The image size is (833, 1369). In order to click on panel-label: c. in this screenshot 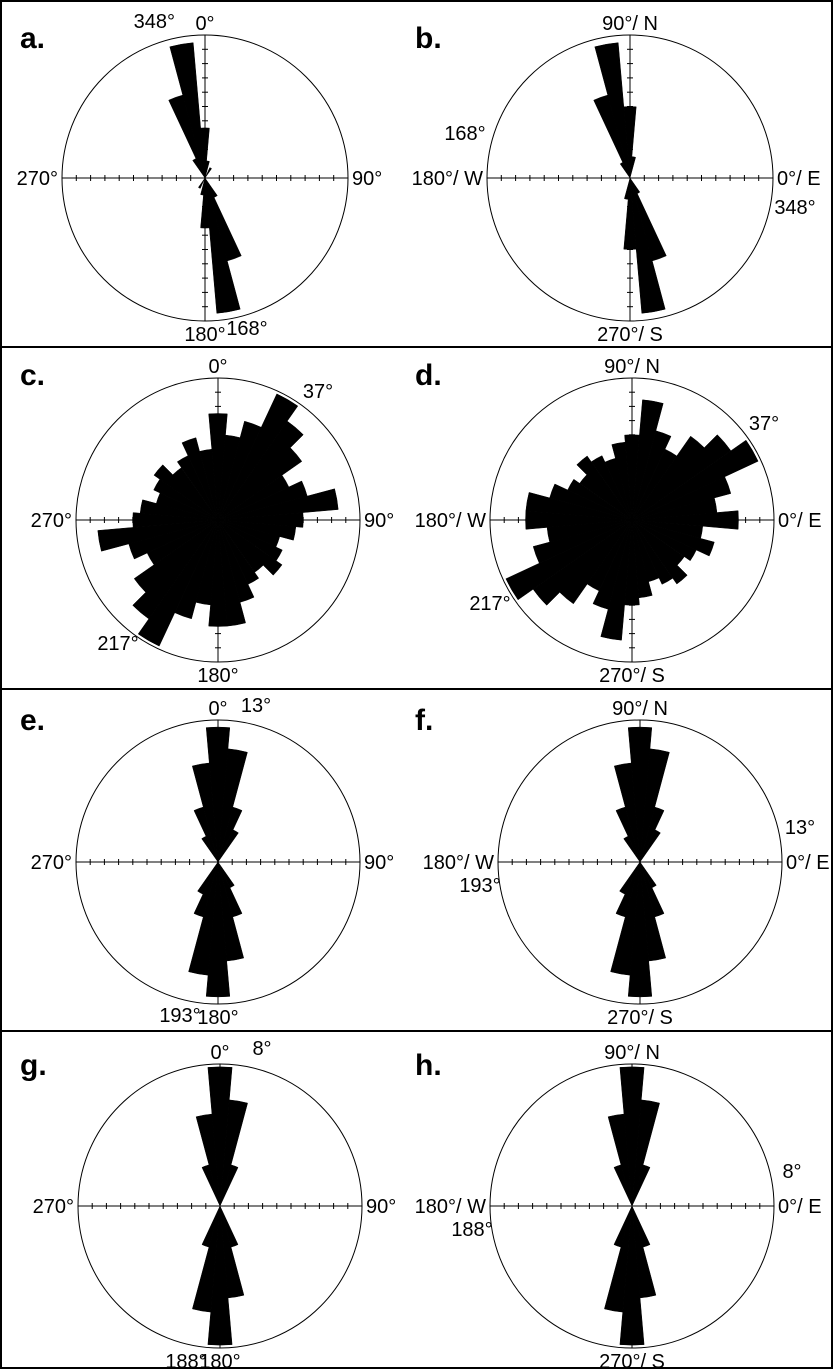, I will do `click(32, 375)`.